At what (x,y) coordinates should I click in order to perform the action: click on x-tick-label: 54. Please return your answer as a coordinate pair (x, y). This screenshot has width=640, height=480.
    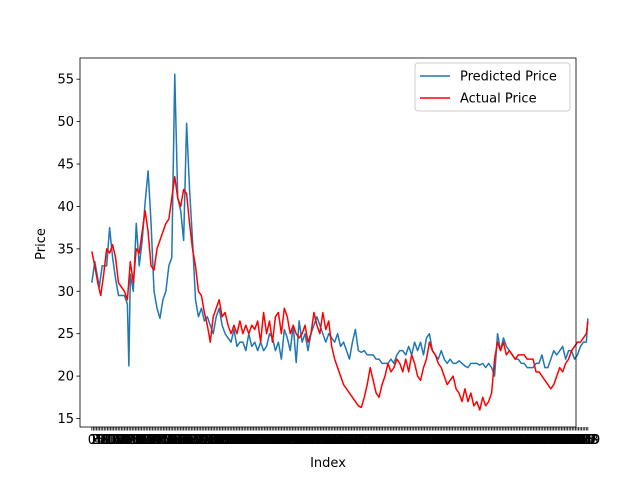
    Looking at the image, I should click on (176, 440).